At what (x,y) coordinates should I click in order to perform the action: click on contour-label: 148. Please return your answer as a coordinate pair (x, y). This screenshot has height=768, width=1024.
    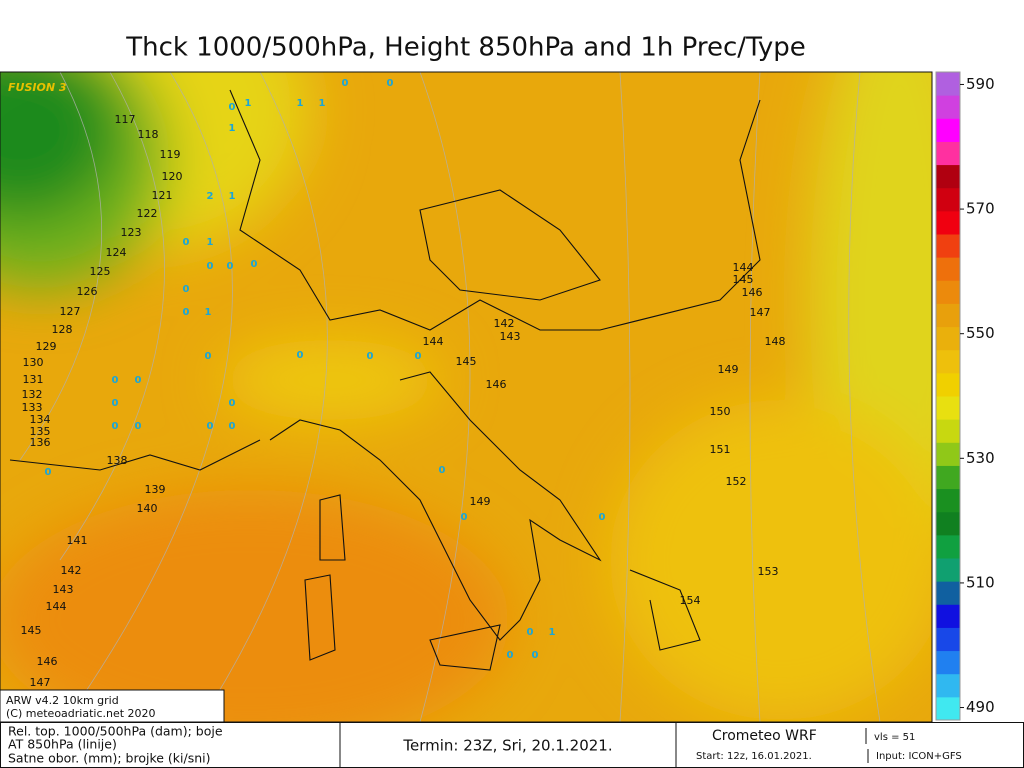
    Looking at the image, I should click on (775, 341).